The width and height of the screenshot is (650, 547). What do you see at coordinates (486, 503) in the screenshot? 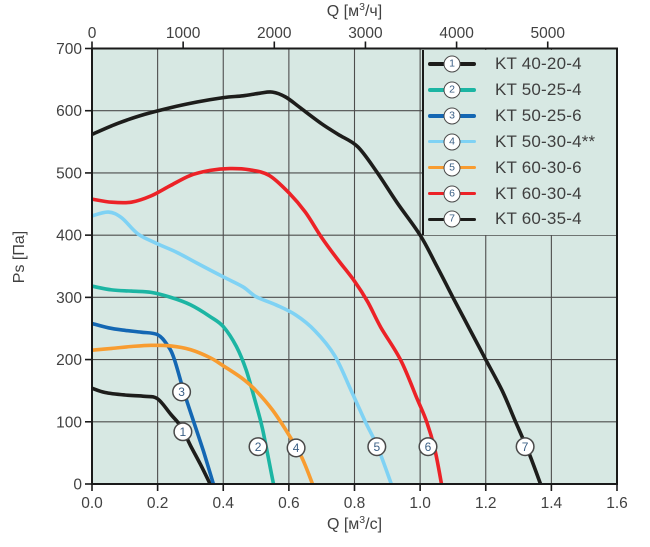
I see `tick-label-bottom: 1.2` at bounding box center [486, 503].